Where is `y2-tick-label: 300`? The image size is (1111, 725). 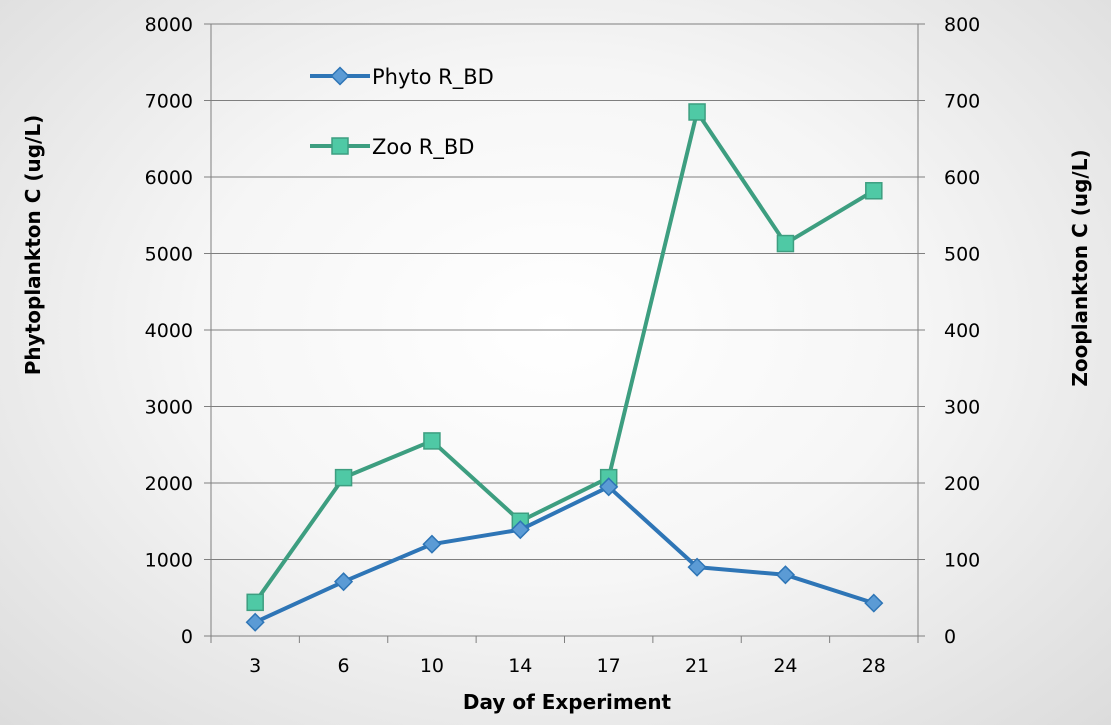 y2-tick-label: 300 is located at coordinates (962, 408).